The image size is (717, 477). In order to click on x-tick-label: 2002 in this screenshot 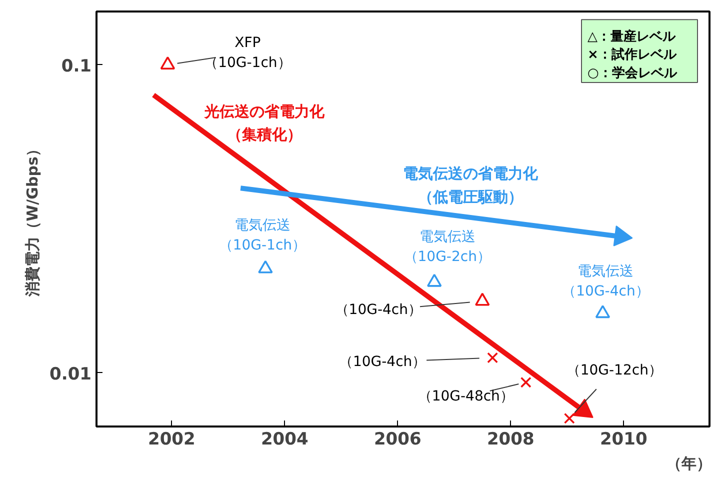, I will do `click(172, 440)`.